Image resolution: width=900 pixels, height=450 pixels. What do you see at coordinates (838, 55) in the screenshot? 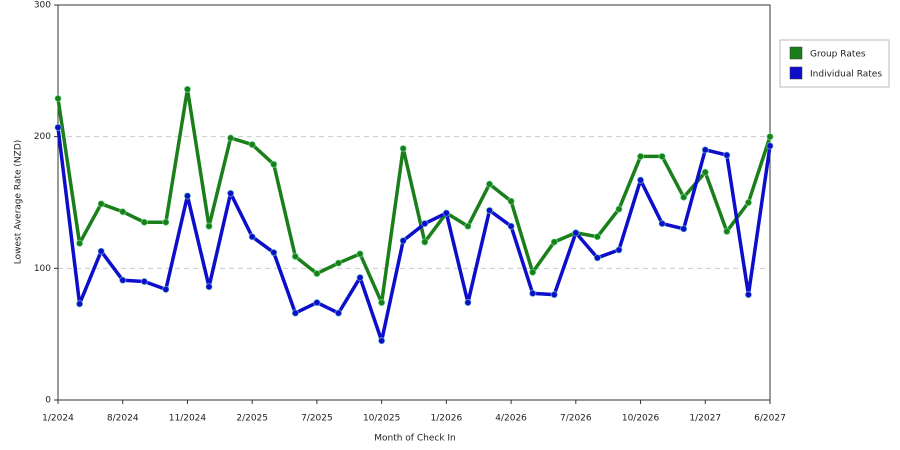
I see `legend-label: Group Rates` at bounding box center [838, 55].